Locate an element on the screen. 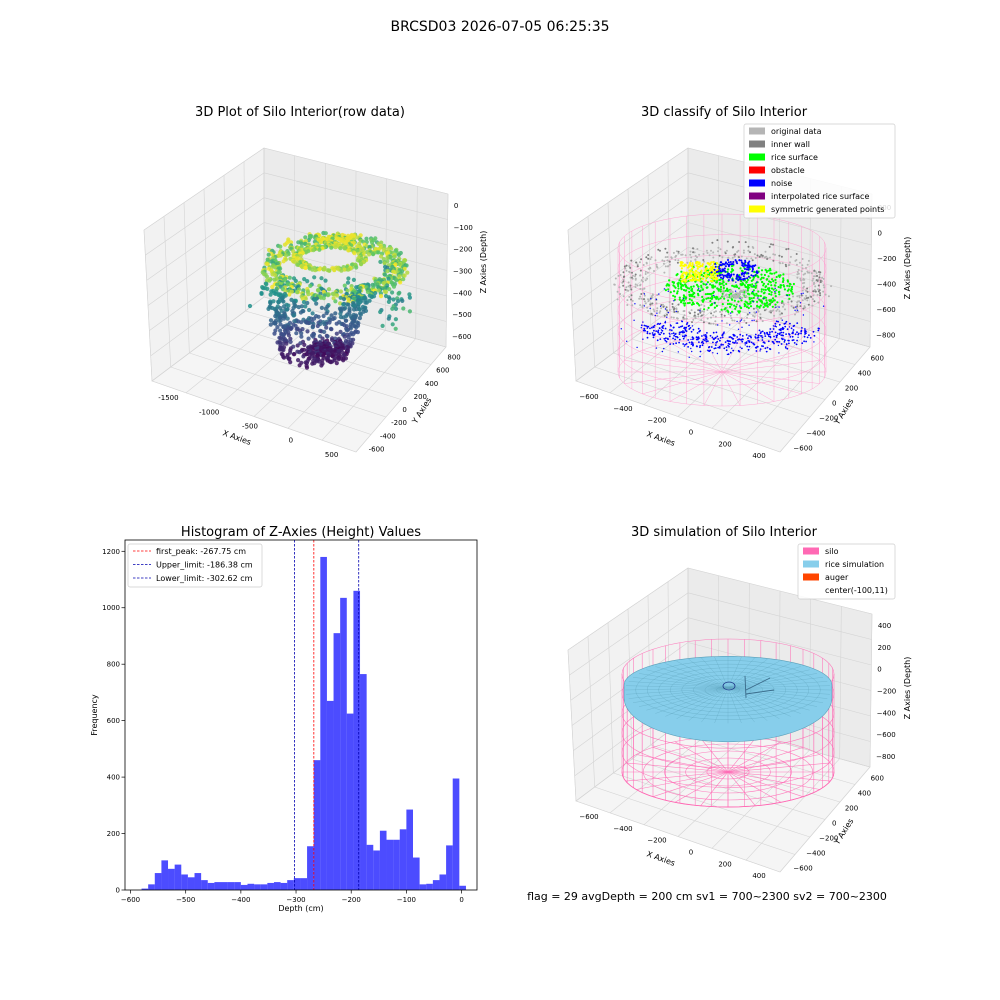 The height and width of the screenshot is (1000, 1000). legend-label: Lower_limit: -302.62 cm is located at coordinates (204, 578).